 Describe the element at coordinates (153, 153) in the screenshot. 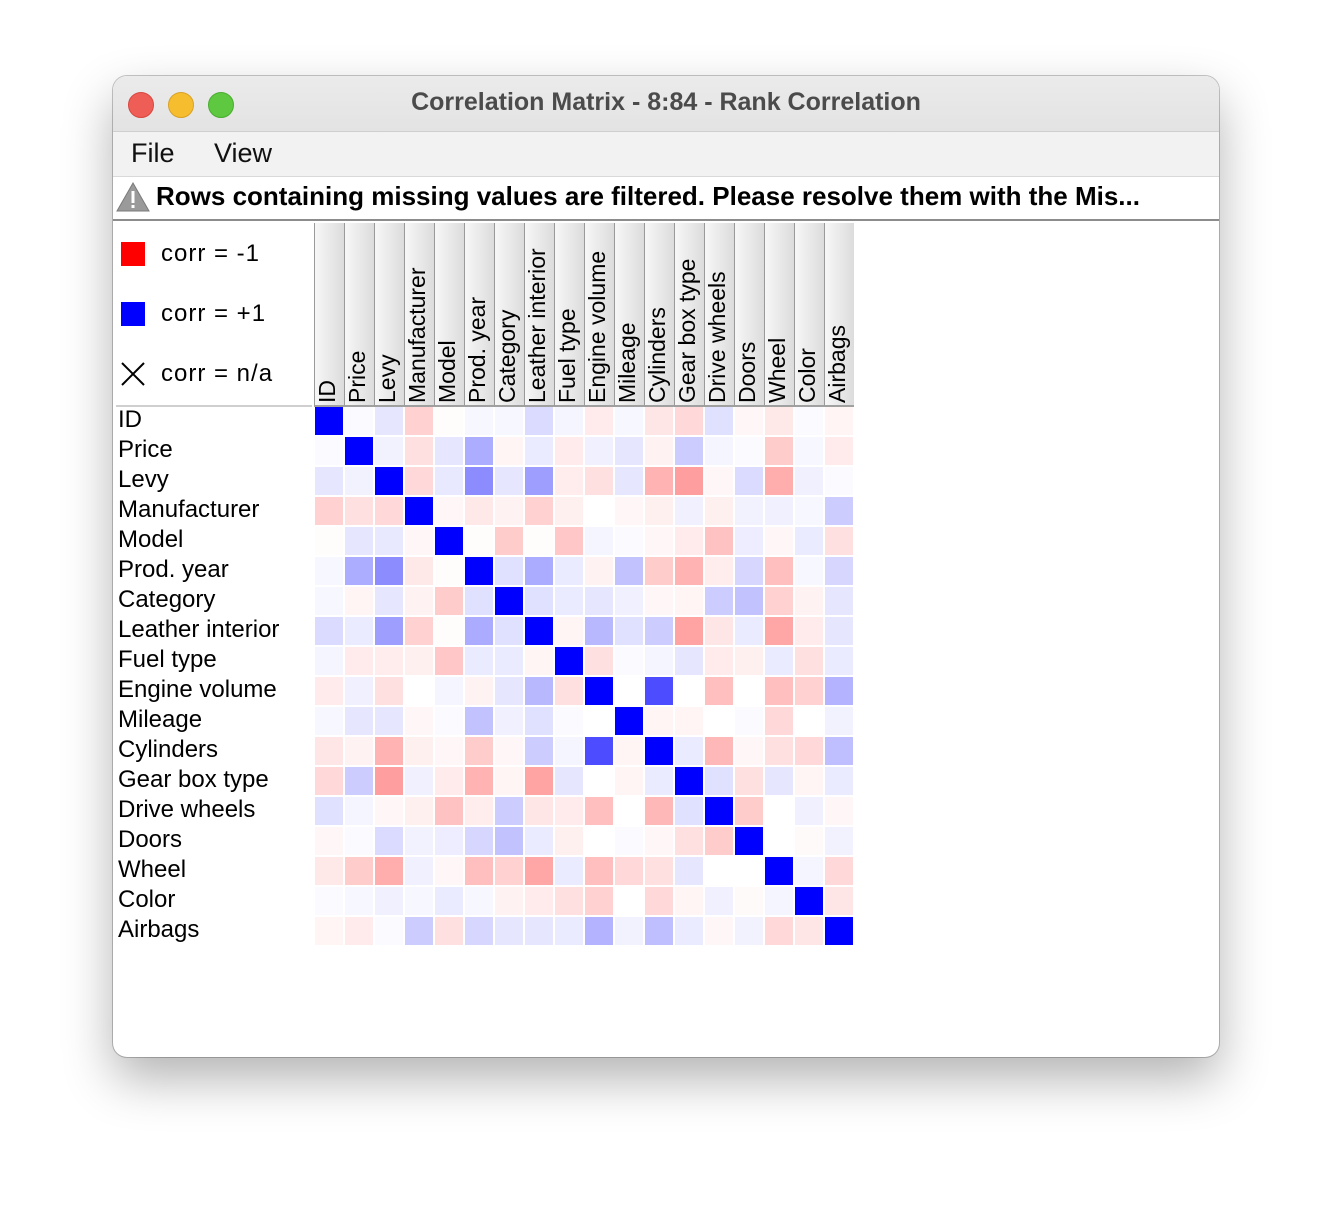

I see `menu-file: File` at that location.